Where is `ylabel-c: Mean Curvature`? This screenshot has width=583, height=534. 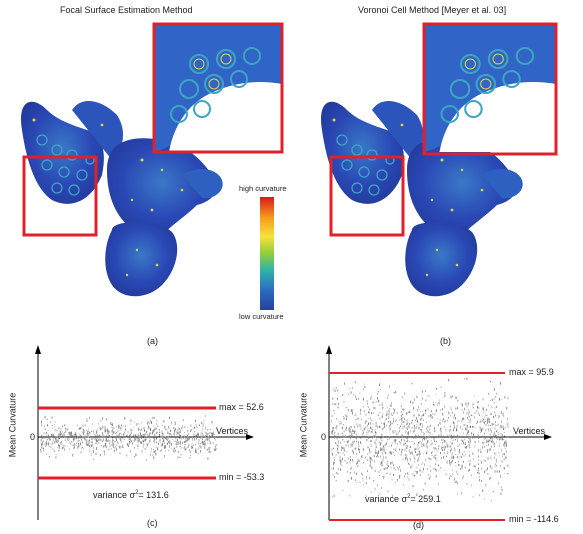 ylabel-c: Mean Curvature is located at coordinates (12, 425).